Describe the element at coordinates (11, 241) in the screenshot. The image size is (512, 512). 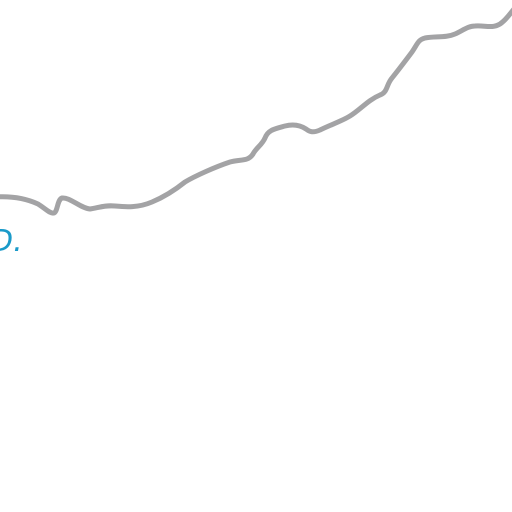
I see `partial-text: D.` at that location.